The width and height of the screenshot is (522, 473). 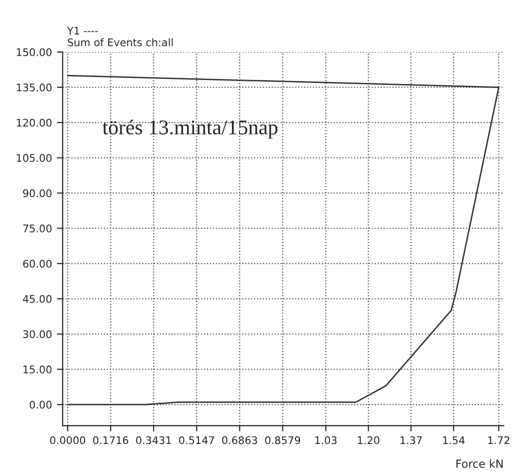 I want to click on x-tick-label: 1.72, so click(x=499, y=440).